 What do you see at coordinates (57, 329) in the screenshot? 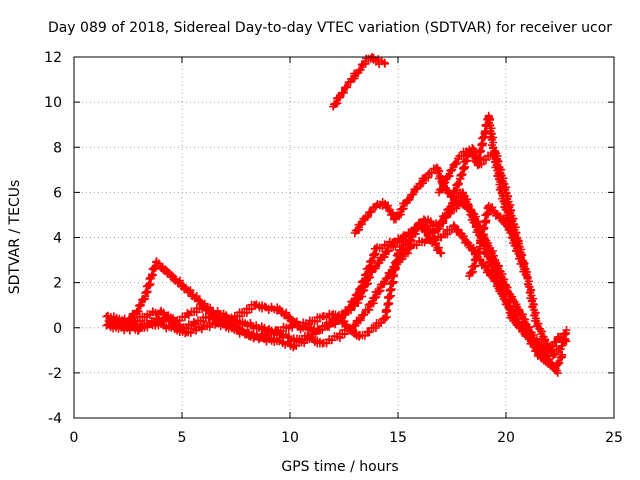
I see `y-tick-label: 0` at bounding box center [57, 329].